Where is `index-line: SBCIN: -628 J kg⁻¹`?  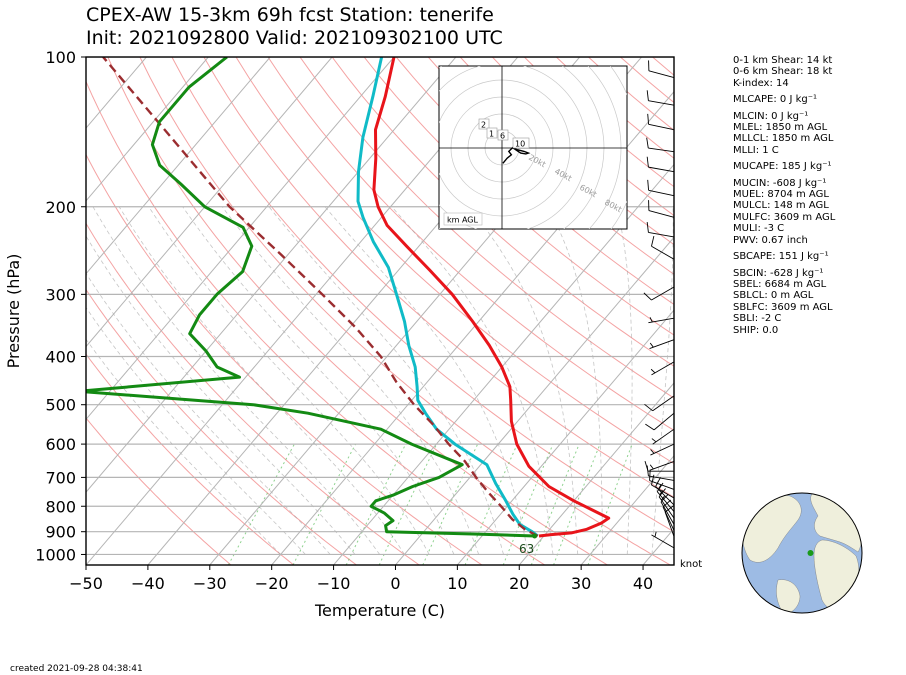
index-line: SBCIN: -628 J kg⁻¹ is located at coordinates (778, 273).